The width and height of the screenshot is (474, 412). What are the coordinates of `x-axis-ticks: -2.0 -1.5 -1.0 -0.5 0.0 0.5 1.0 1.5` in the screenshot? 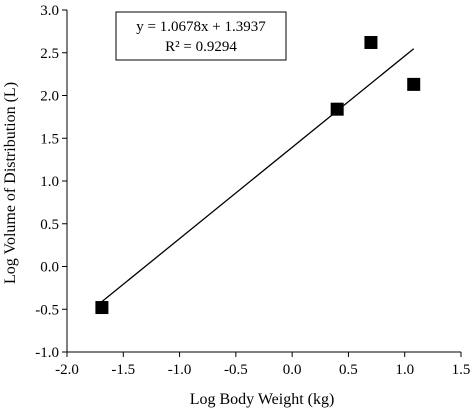 It's located at (262, 365).